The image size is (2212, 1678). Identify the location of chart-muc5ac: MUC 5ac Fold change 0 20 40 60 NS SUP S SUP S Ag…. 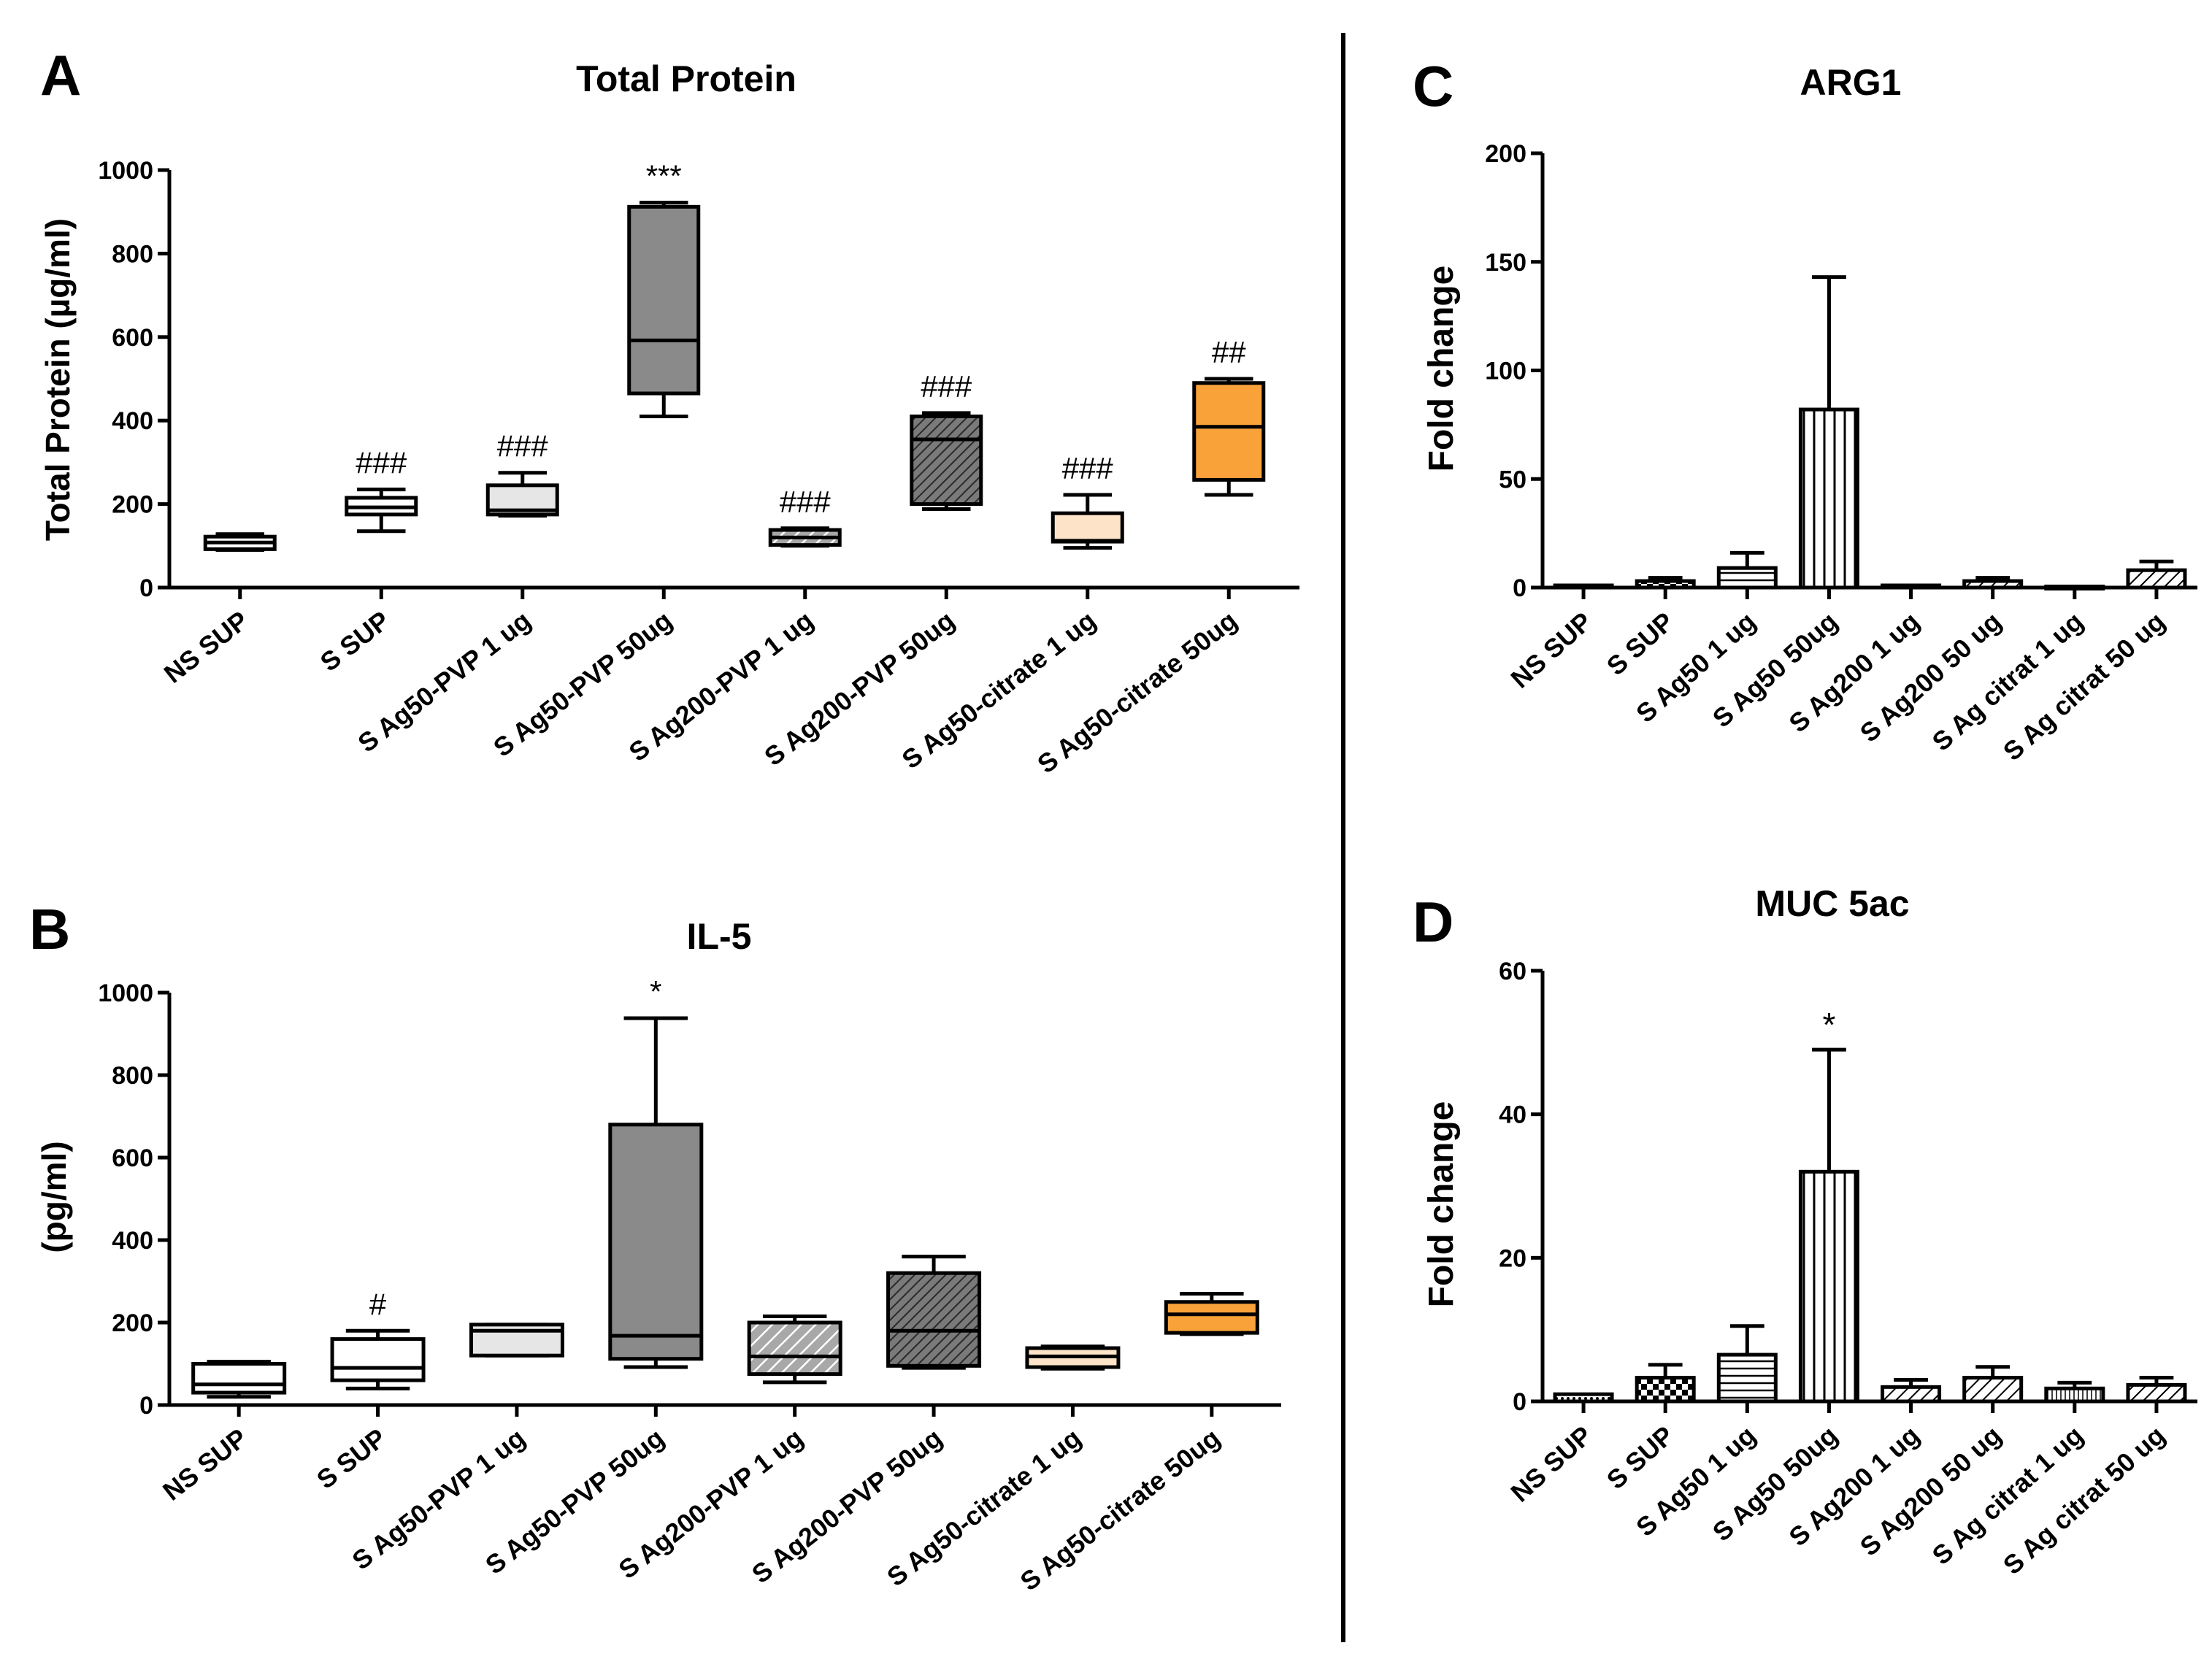
(1809, 1231).